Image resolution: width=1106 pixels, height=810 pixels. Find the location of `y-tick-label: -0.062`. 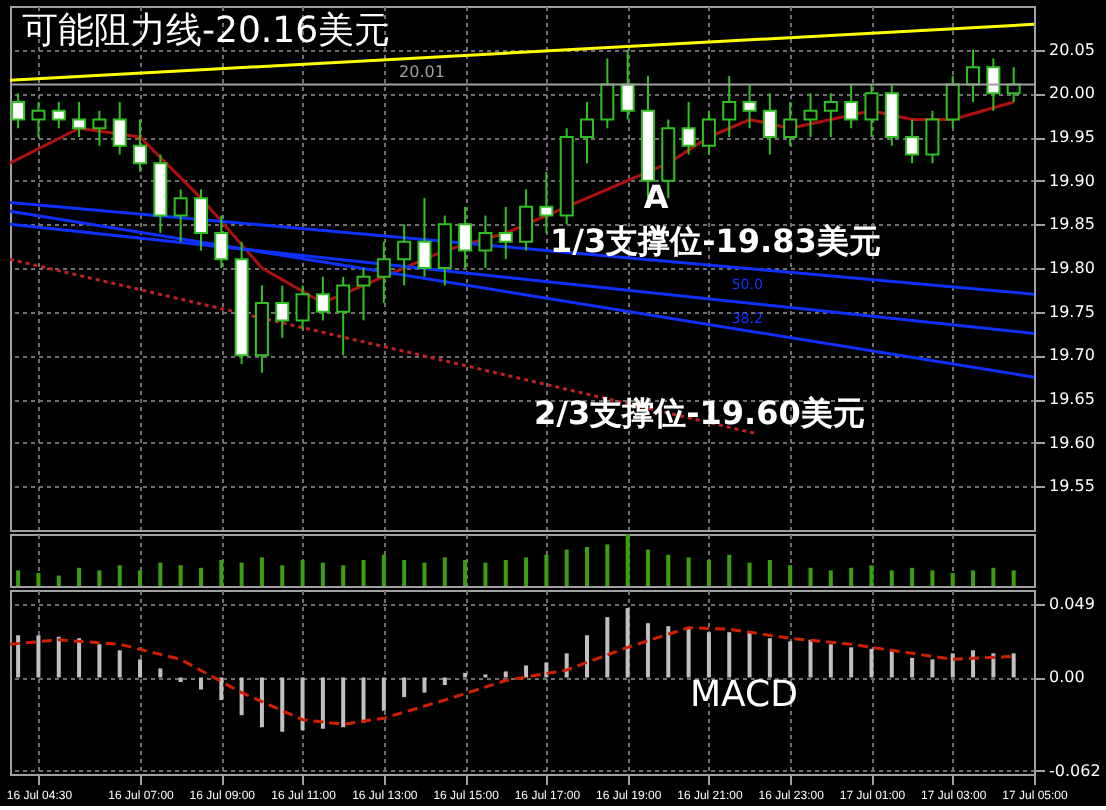

y-tick-label: -0.062 is located at coordinates (1075, 770).